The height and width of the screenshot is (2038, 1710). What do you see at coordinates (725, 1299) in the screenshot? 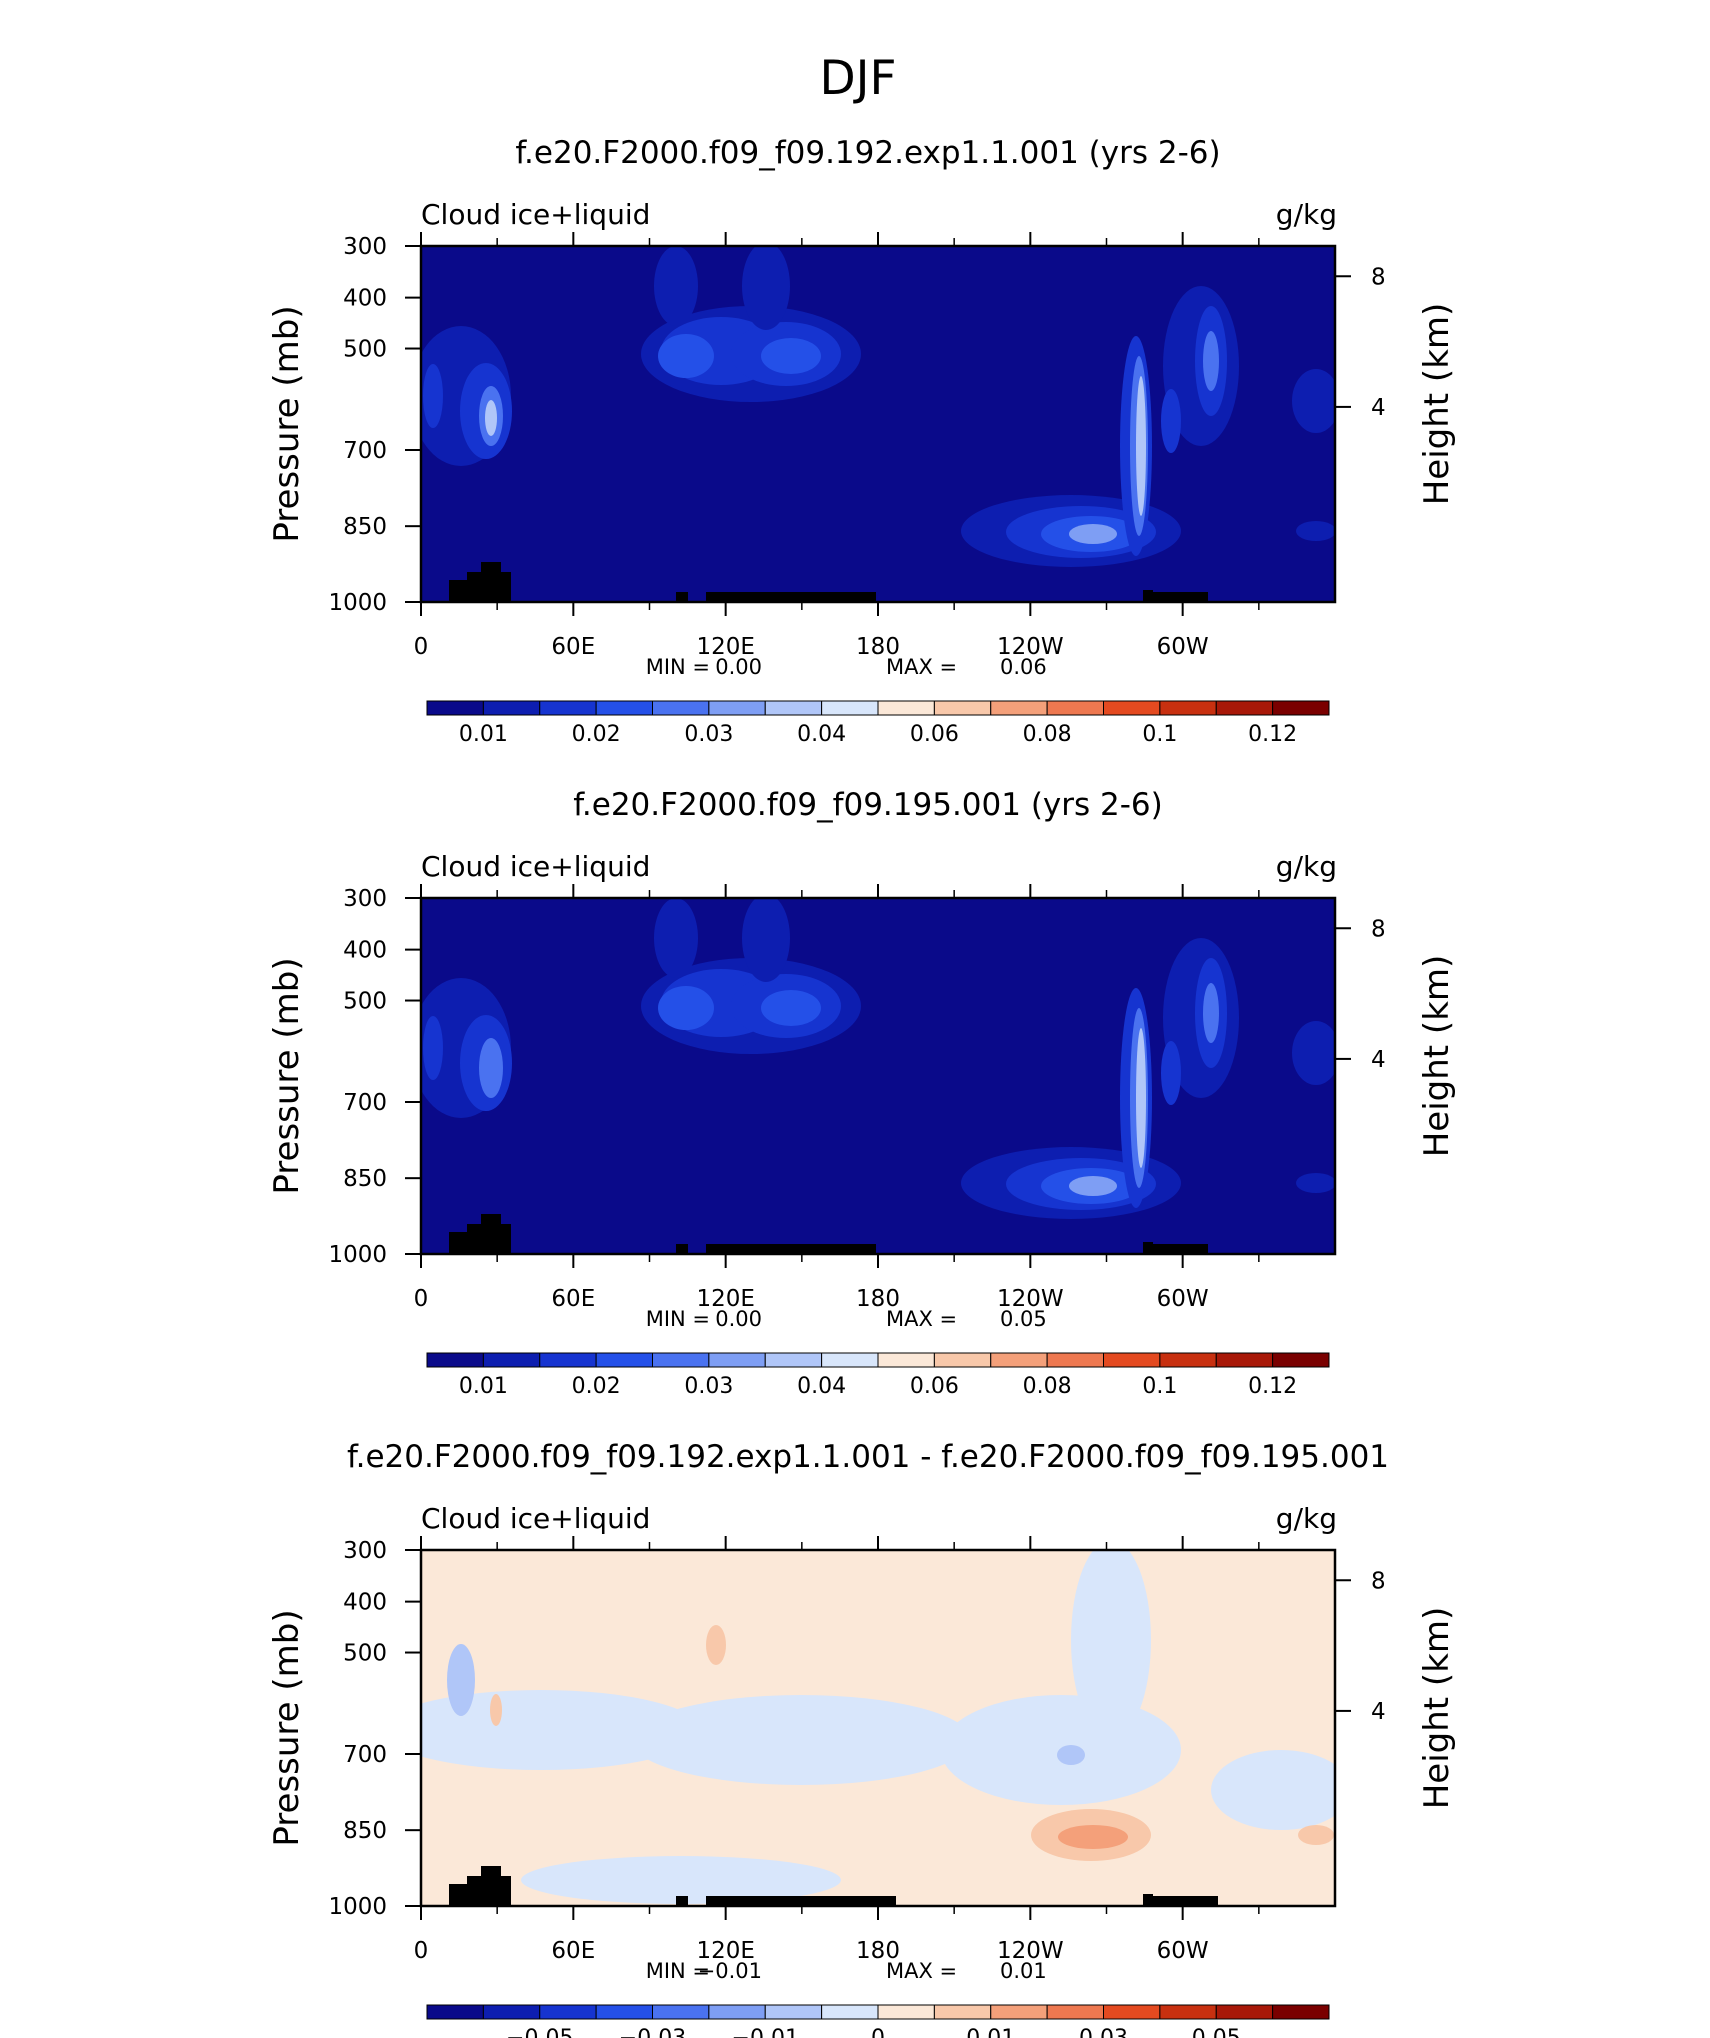
I see `x-tick-label: 120E` at bounding box center [725, 1299].